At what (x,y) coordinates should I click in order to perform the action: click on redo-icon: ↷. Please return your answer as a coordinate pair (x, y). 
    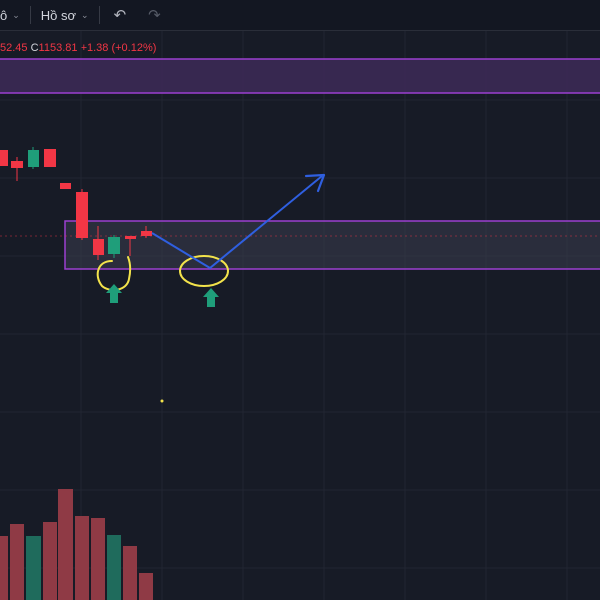
    Looking at the image, I should click on (154, 15).